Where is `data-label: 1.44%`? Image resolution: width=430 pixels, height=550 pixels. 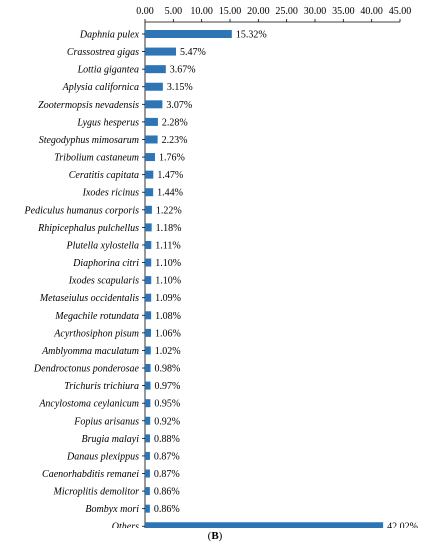 data-label: 1.44% is located at coordinates (170, 193).